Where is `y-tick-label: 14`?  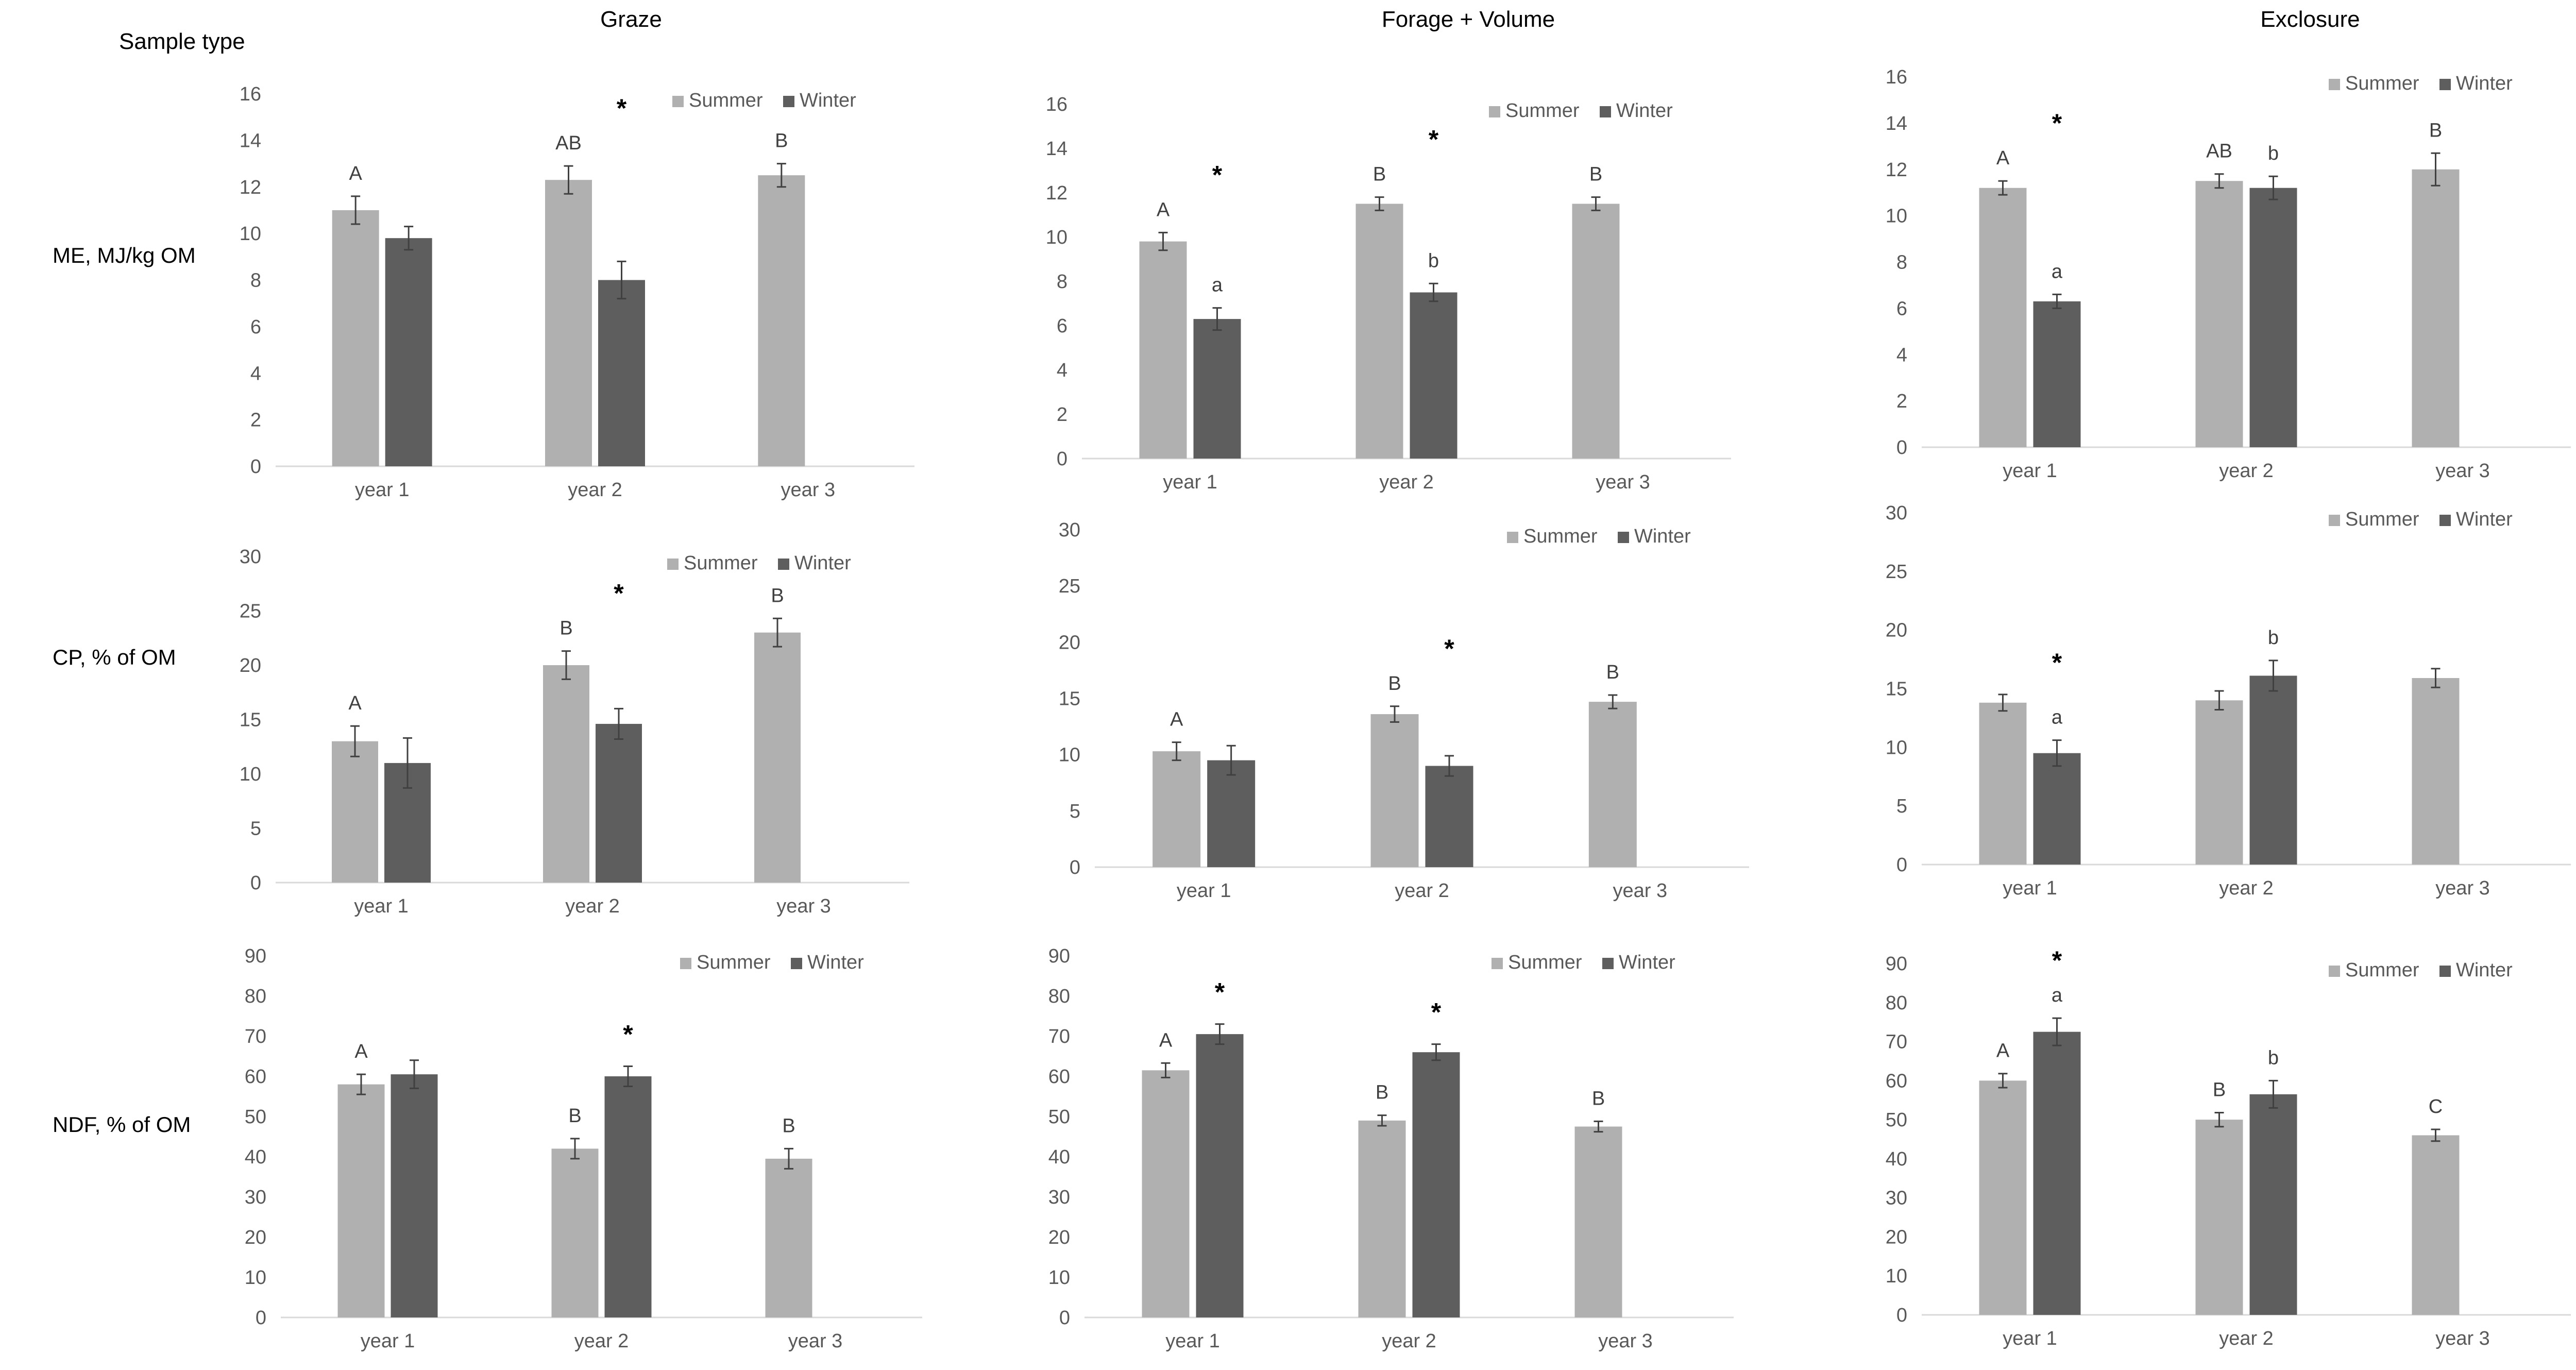 y-tick-label: 14 is located at coordinates (250, 140).